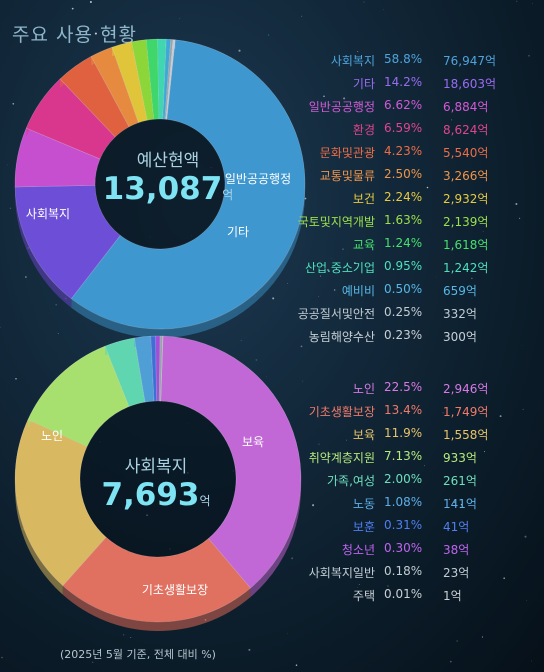  What do you see at coordinates (339, 268) in the screenshot?
I see `budget-legend-name: 산업.중소기업` at bounding box center [339, 268].